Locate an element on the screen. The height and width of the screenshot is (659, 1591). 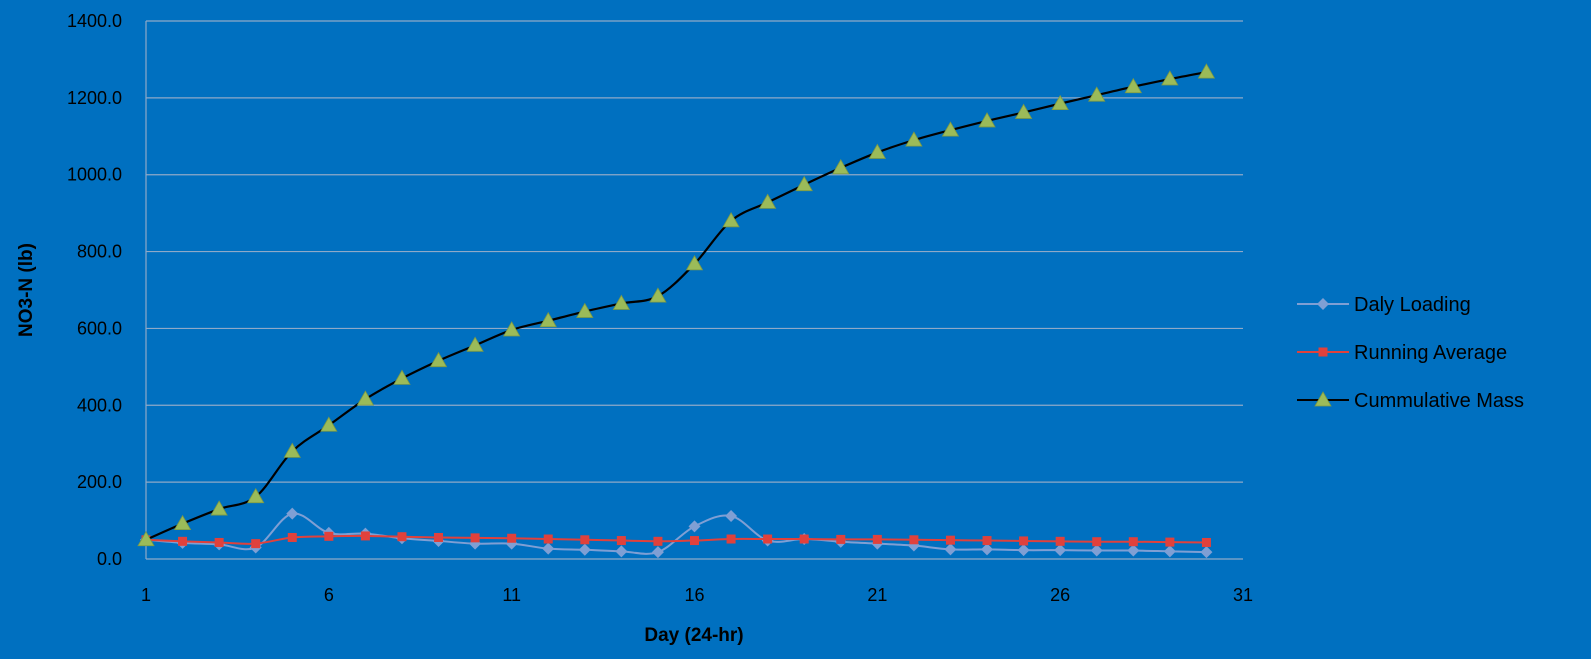
x-tick-label: 31 is located at coordinates (1243, 595).